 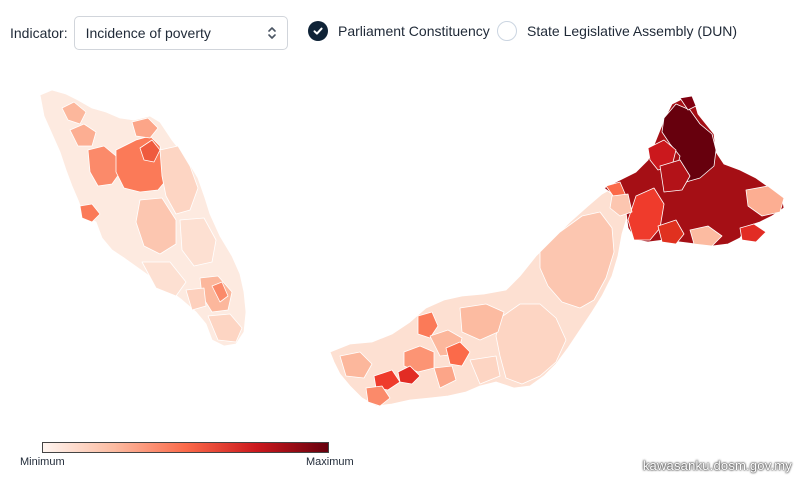 I want to click on color-scale-bar, so click(x=185, y=447).